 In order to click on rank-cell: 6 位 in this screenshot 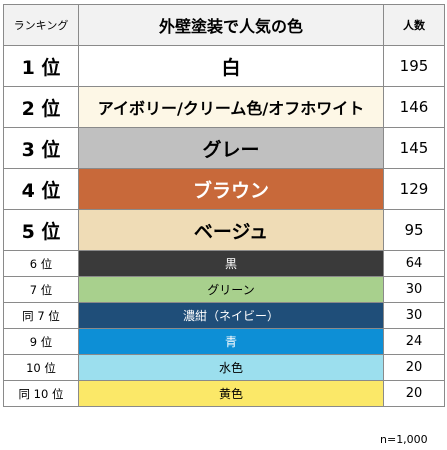, I will do `click(41, 263)`.